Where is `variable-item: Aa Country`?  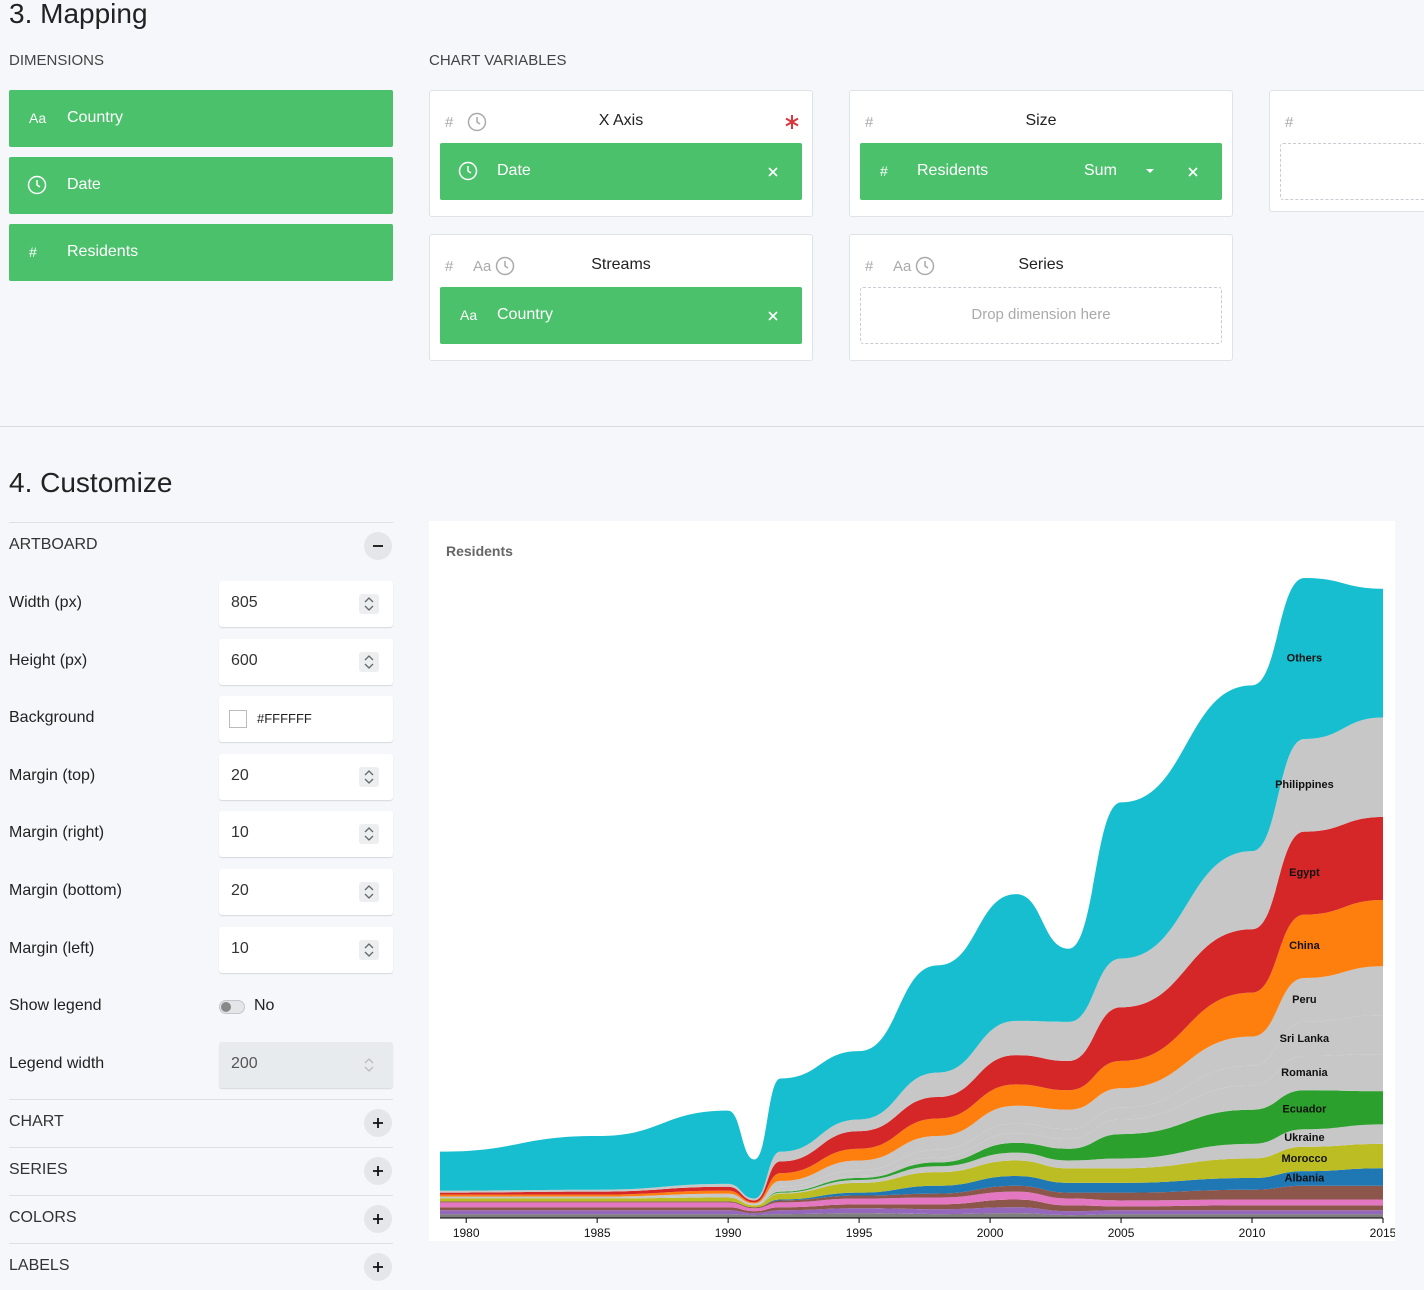 variable-item: Aa Country is located at coordinates (621, 315).